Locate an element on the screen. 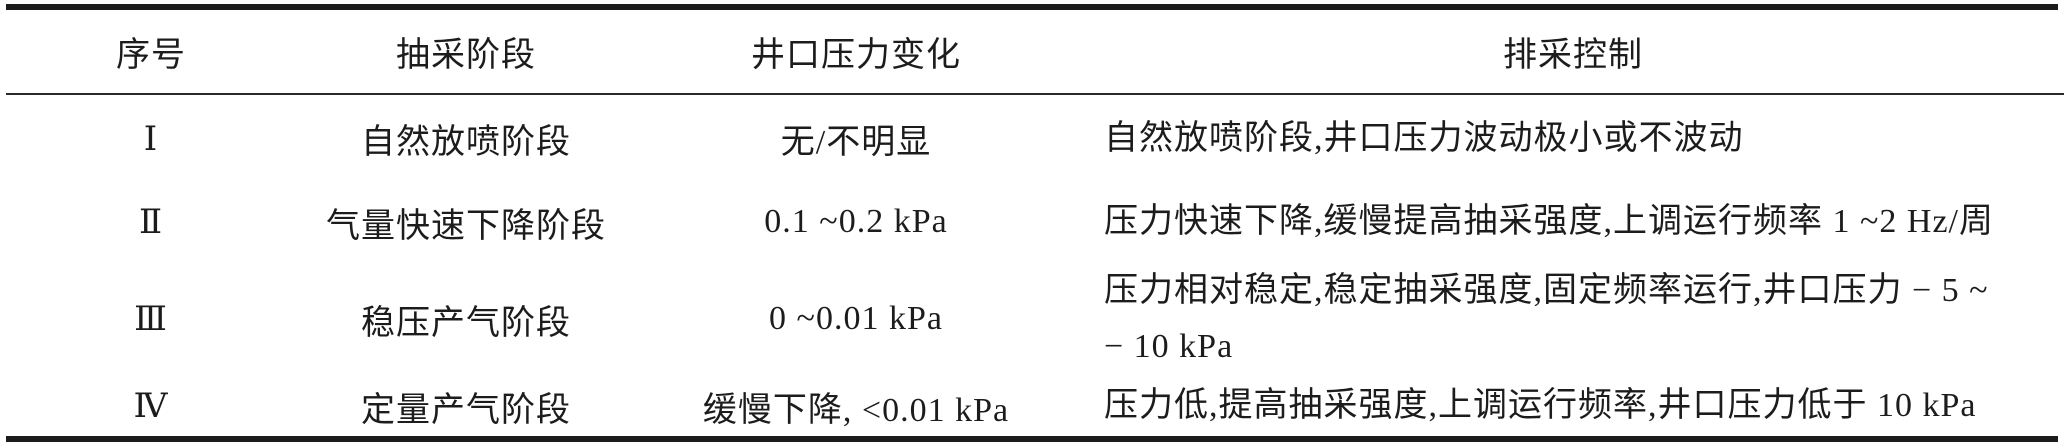  cell-seq: Ⅲ is located at coordinates (151, 319).